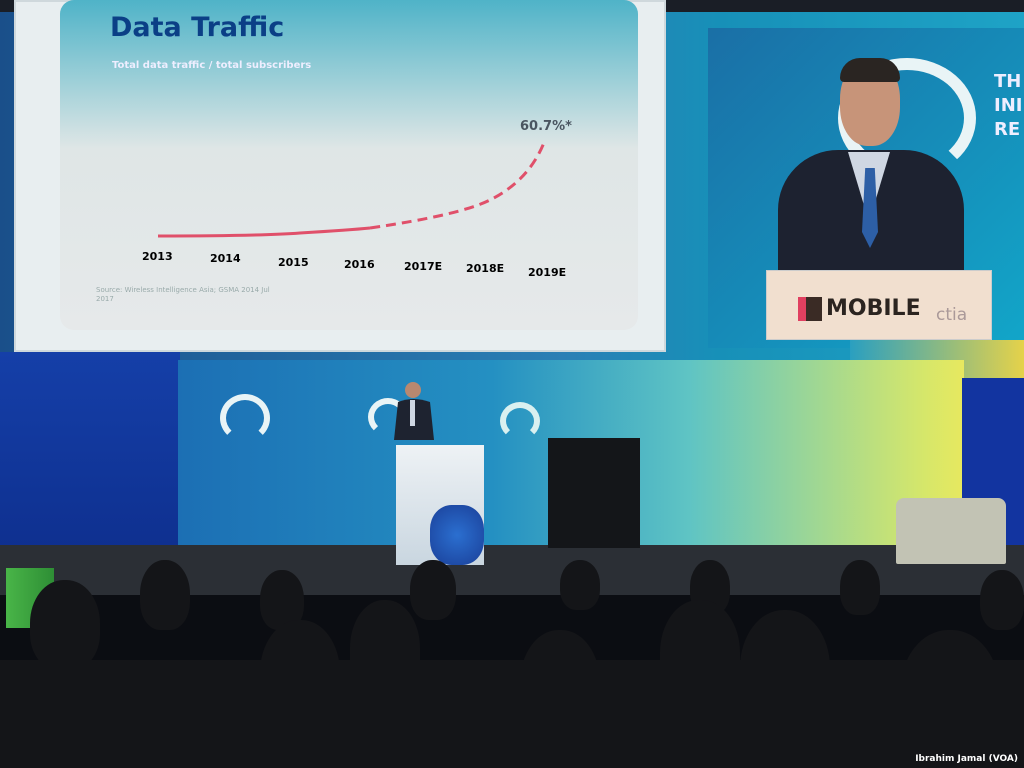 The height and width of the screenshot is (768, 1024). I want to click on speaker-hair, so click(870, 70).